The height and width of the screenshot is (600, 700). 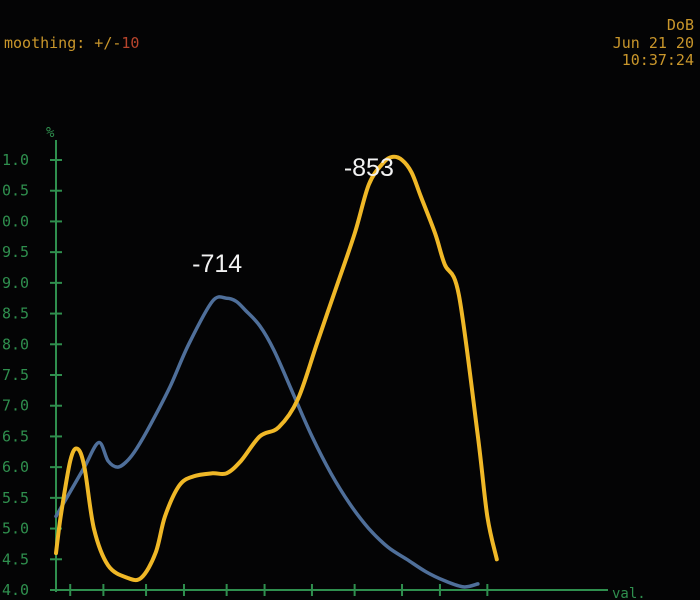 I want to click on y-tick-label: 5.5, so click(x=15, y=498).